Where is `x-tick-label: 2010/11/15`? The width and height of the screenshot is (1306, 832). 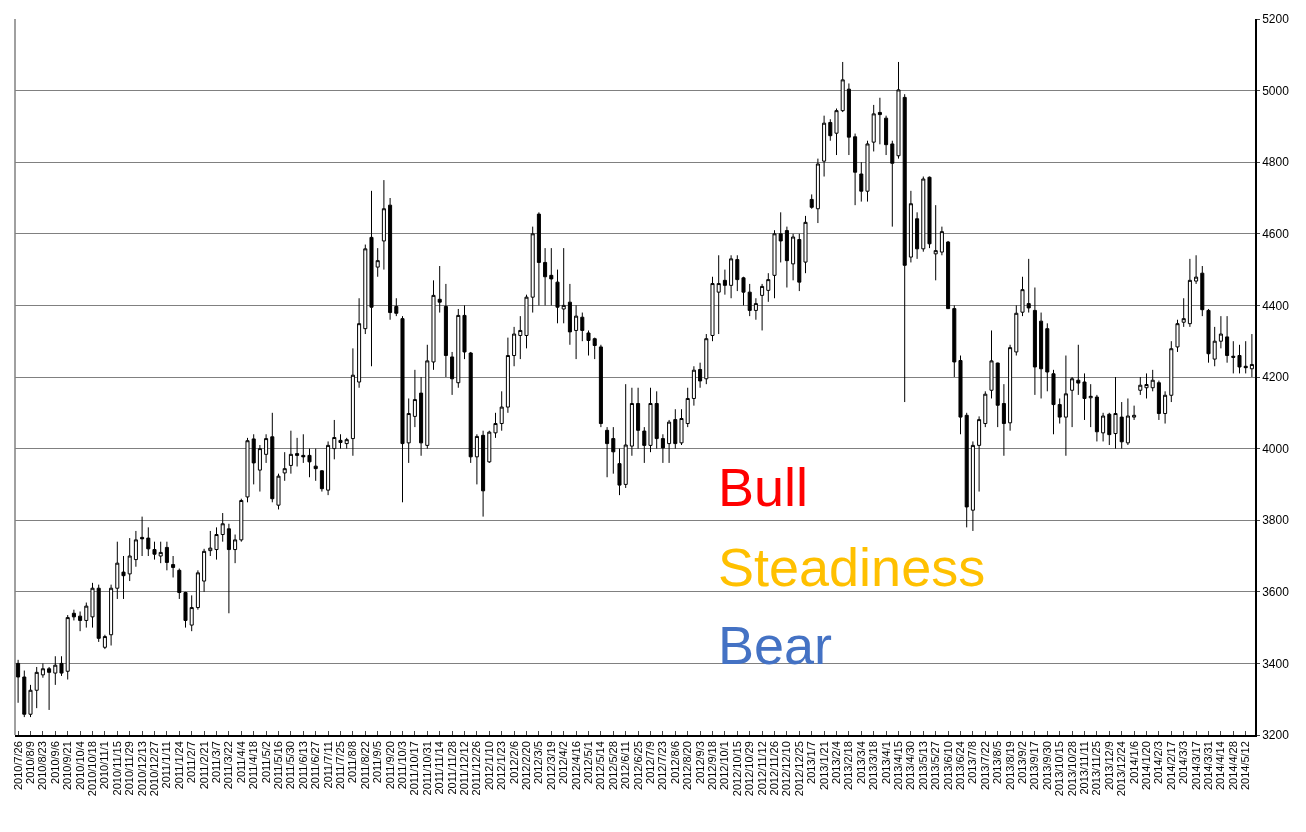
x-tick-label: 2010/11/15 is located at coordinates (116, 768).